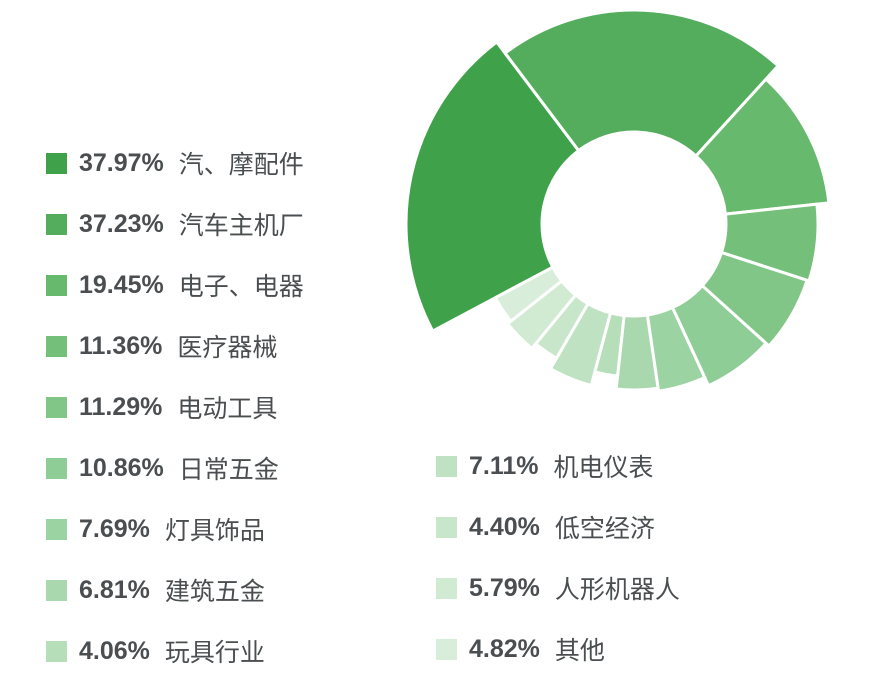  Describe the element at coordinates (114, 589) in the screenshot. I see `legend-percent: 6.81%` at that location.